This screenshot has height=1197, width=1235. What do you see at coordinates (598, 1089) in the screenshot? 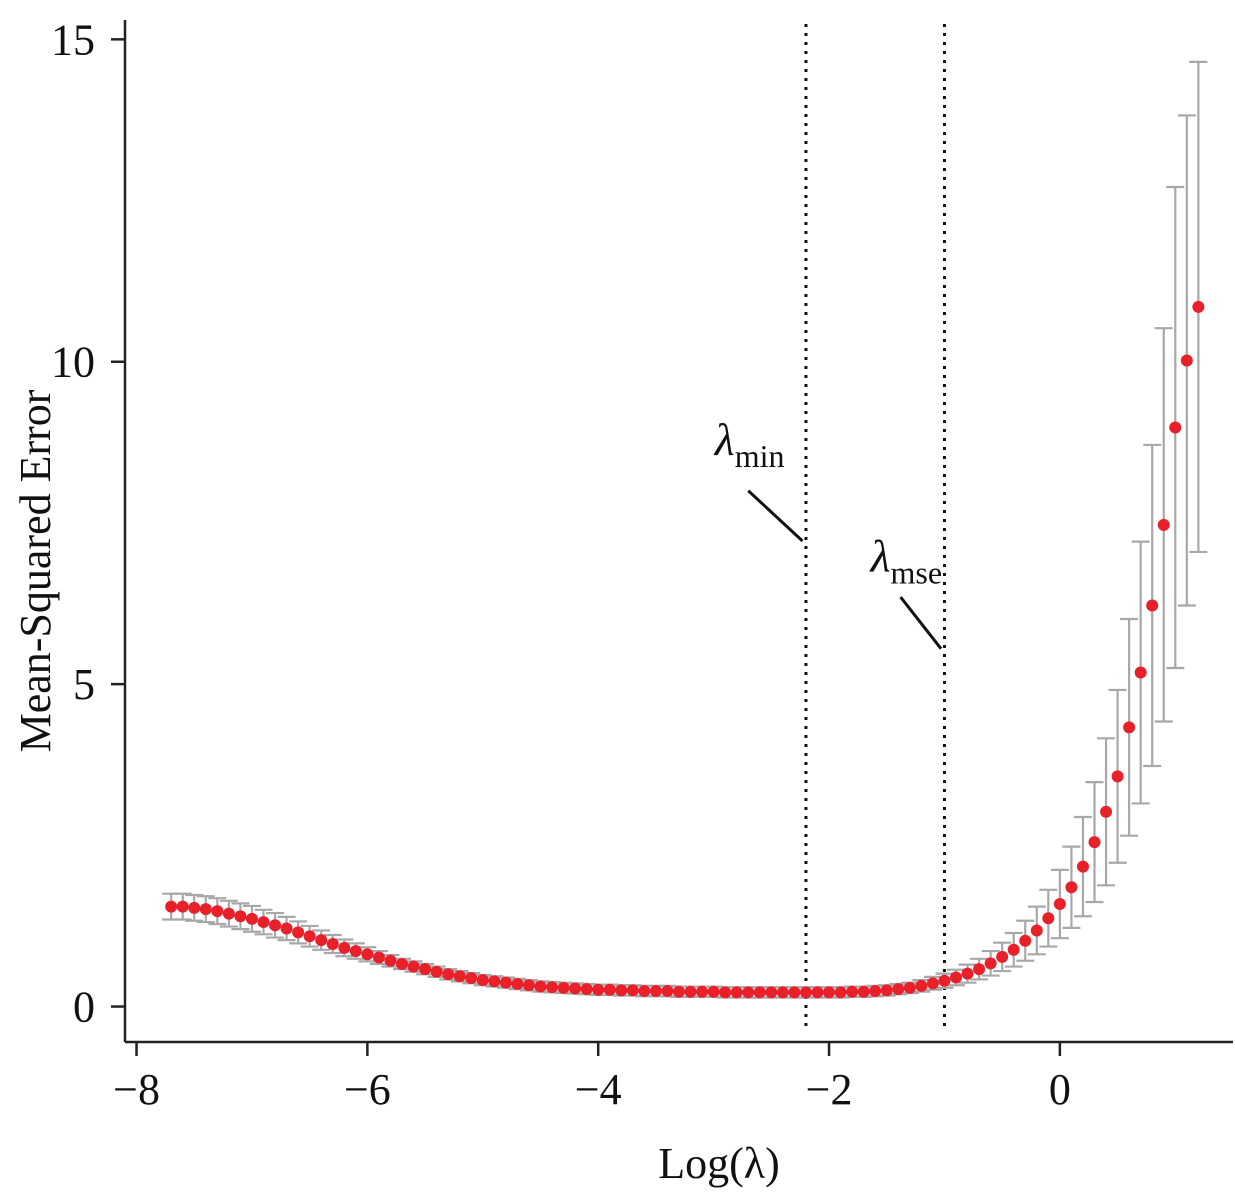
I see `x-tick-label: −4` at bounding box center [598, 1089].